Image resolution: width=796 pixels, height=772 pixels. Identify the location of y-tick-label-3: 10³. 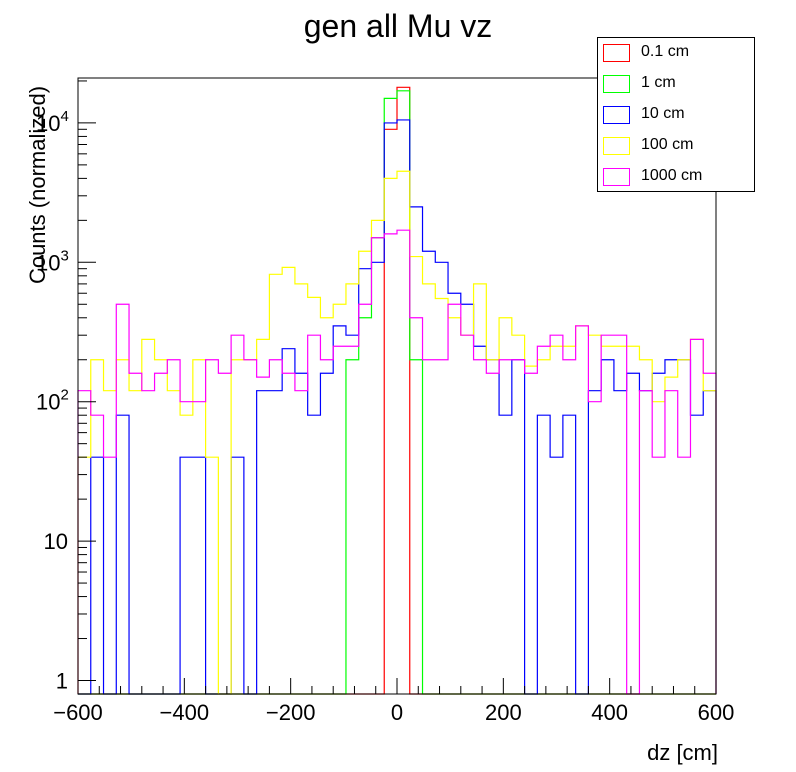
(52, 261).